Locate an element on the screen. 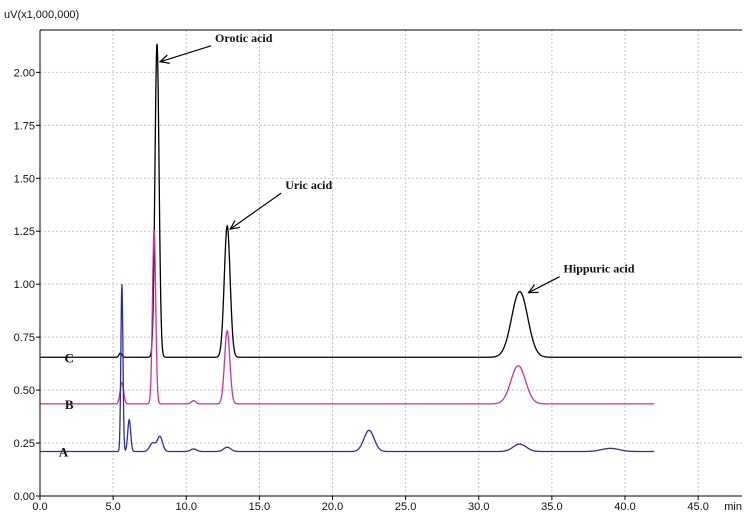  x-tick-label: 5.0 is located at coordinates (112, 506).